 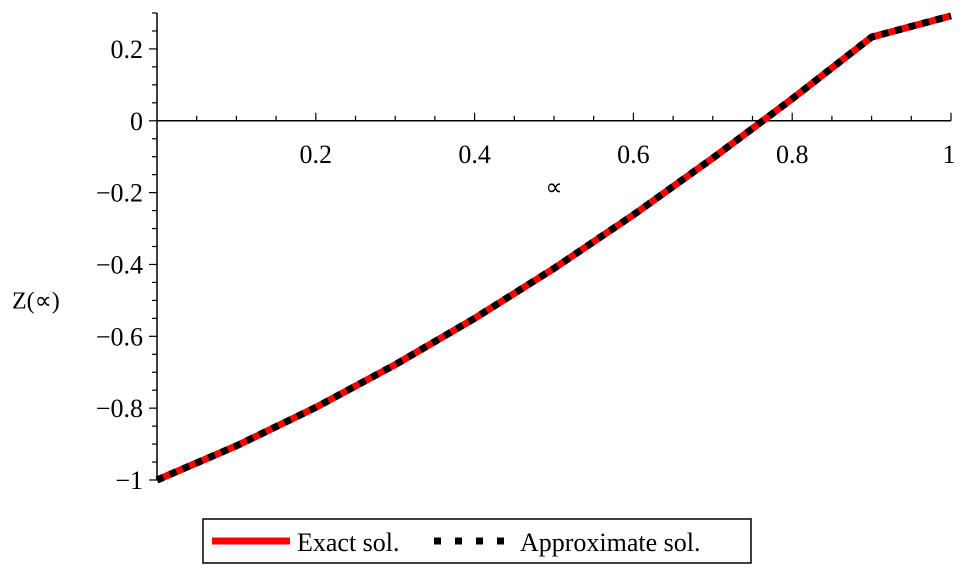 I want to click on x-tick-label: 0.8, so click(x=792, y=154).